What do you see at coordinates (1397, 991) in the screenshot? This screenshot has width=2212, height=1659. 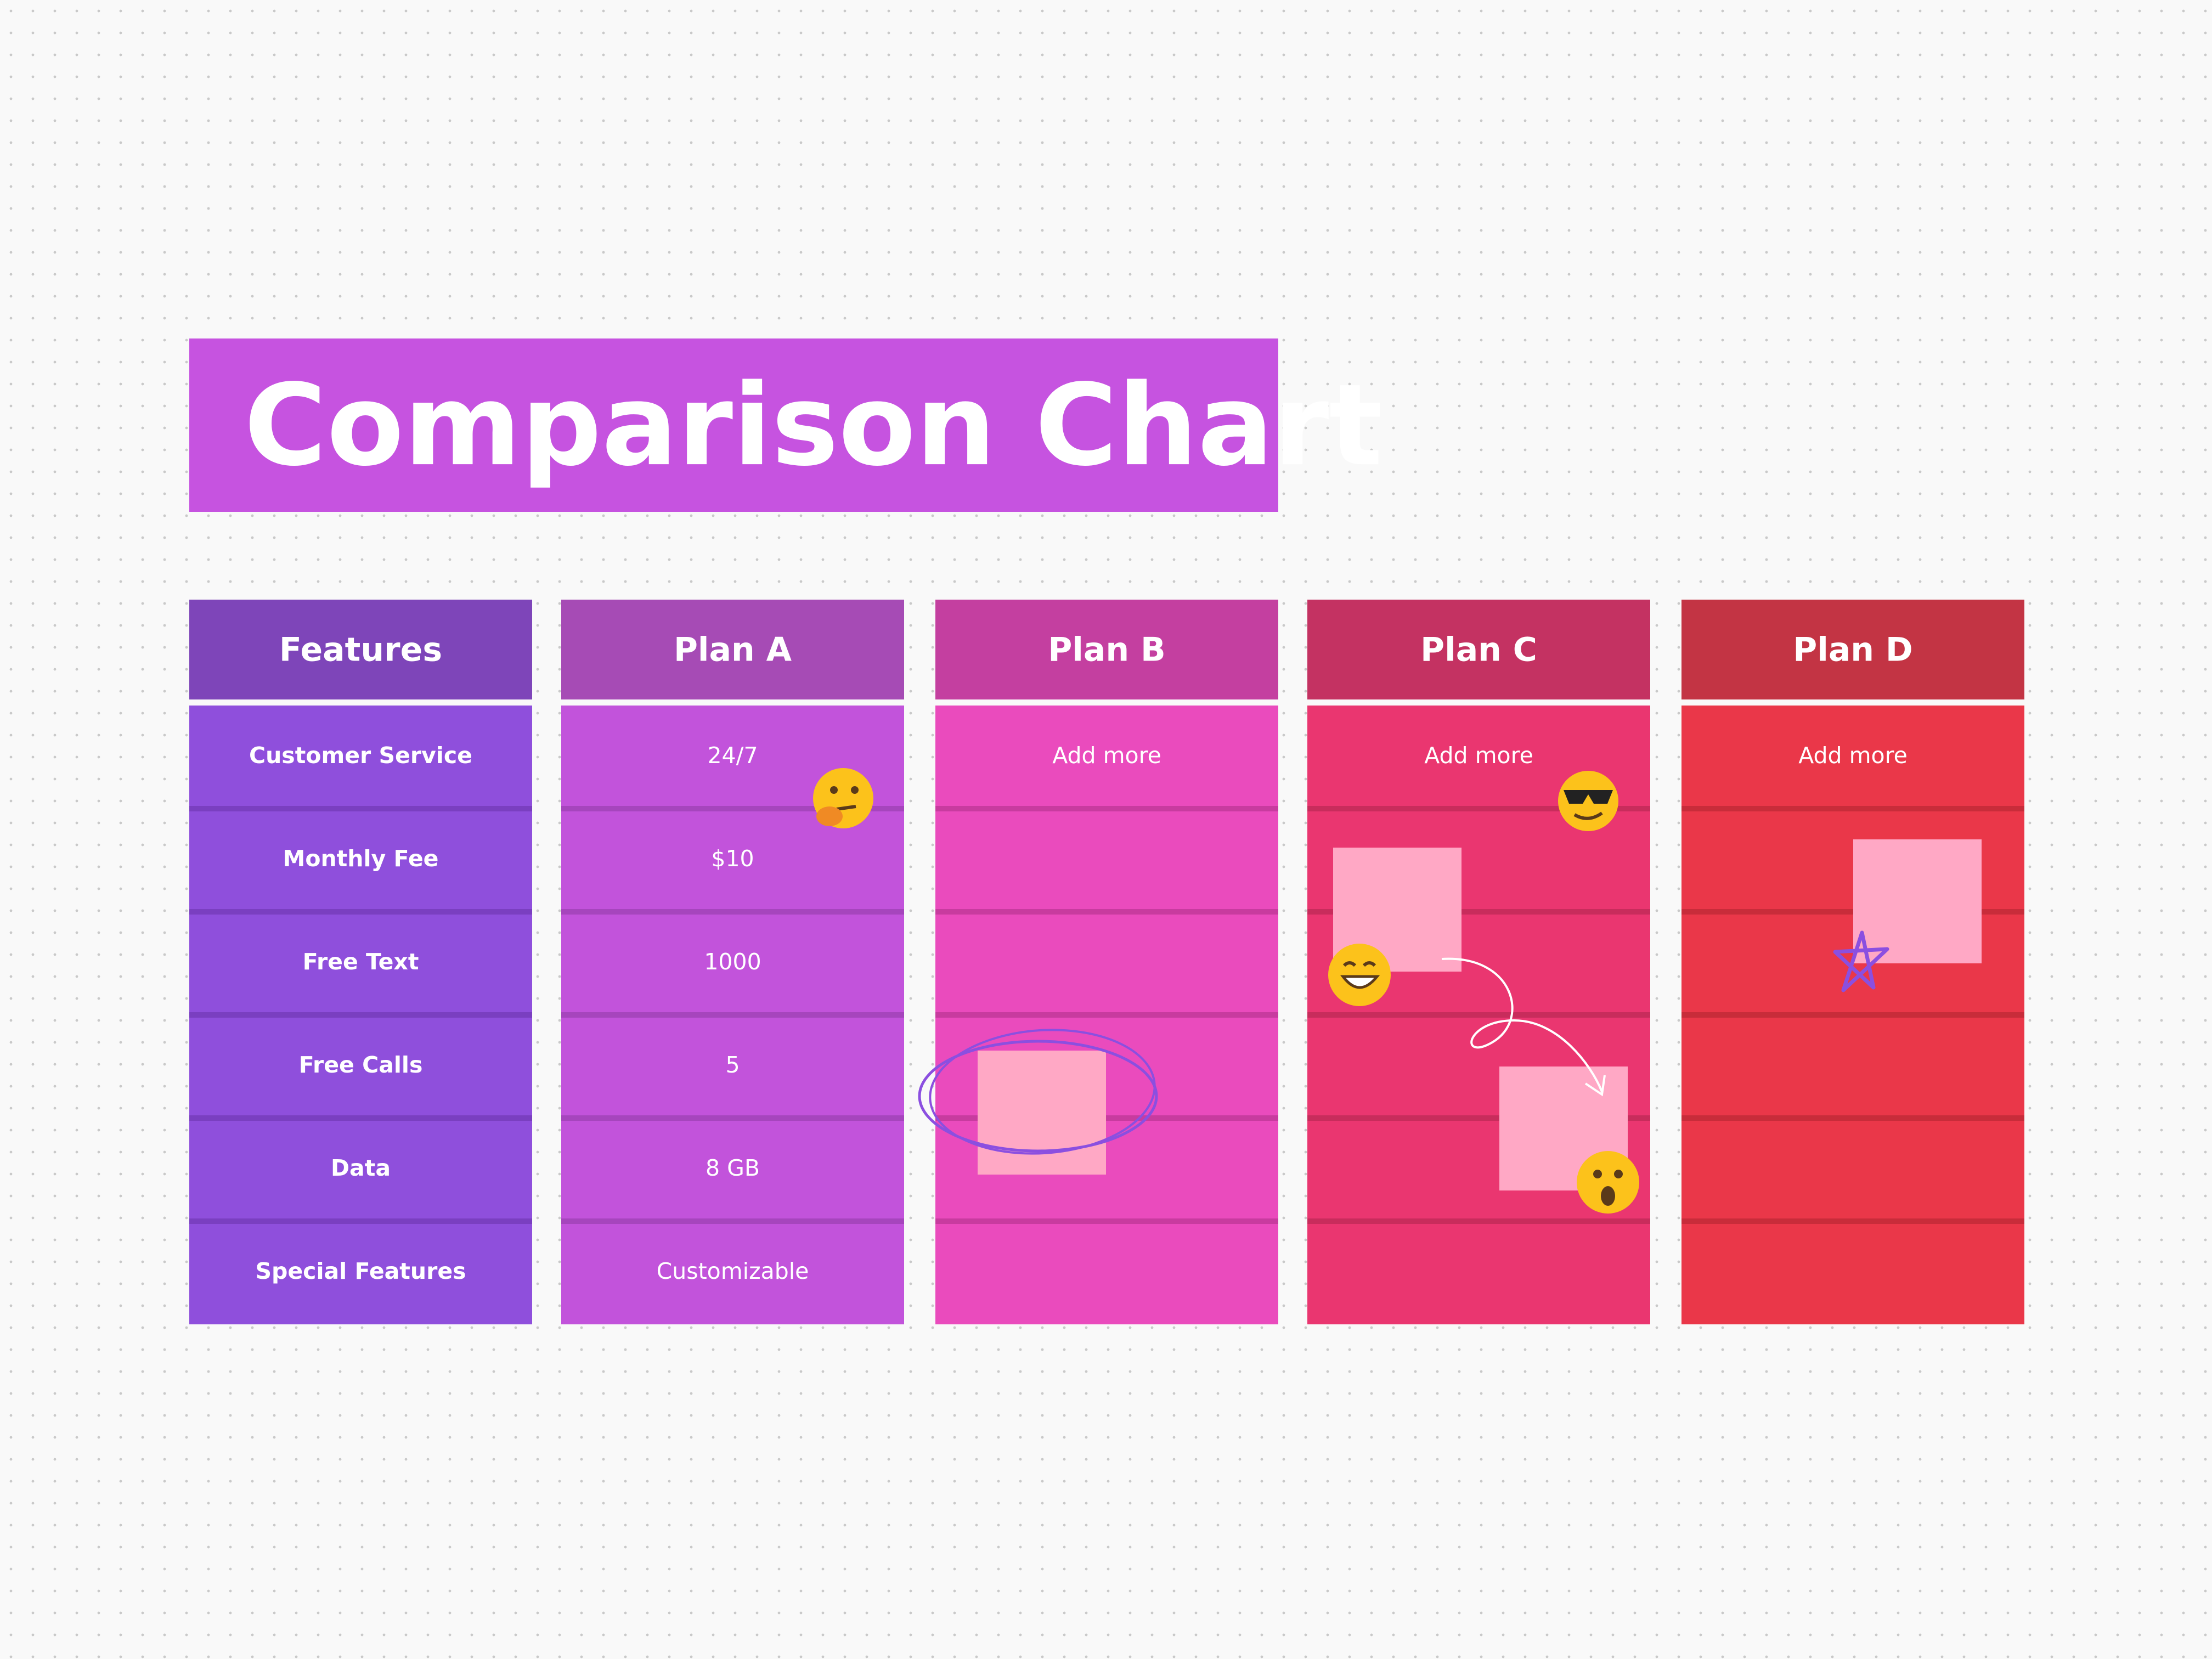 I see `decorations` at bounding box center [1397, 991].